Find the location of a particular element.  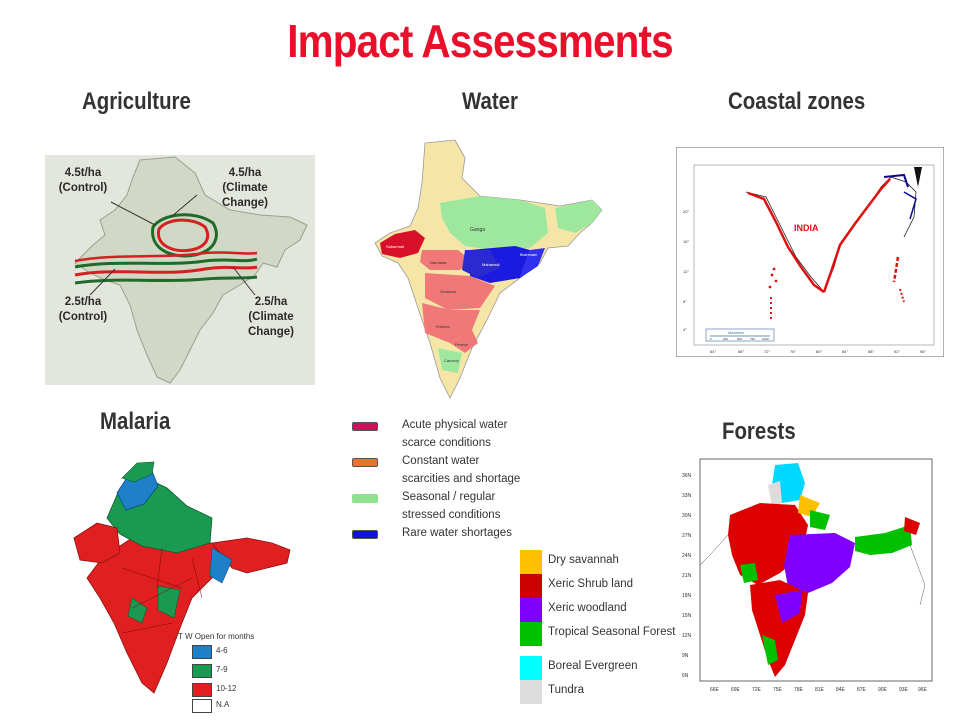

svg-text: 15N is located at coordinates (687, 616).